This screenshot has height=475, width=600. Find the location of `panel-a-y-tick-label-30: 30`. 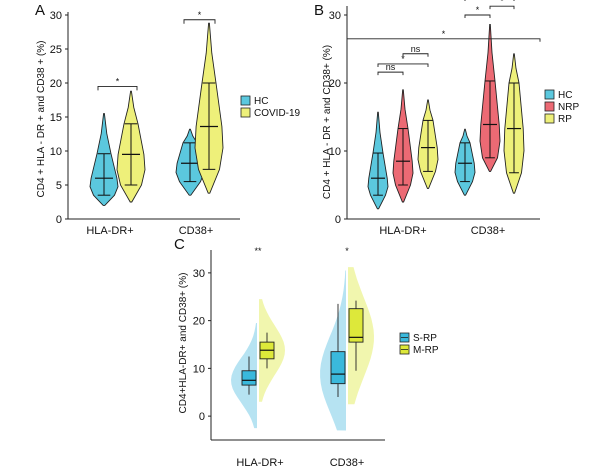

panel-a-y-tick-label-30: 30 is located at coordinates (56, 16).